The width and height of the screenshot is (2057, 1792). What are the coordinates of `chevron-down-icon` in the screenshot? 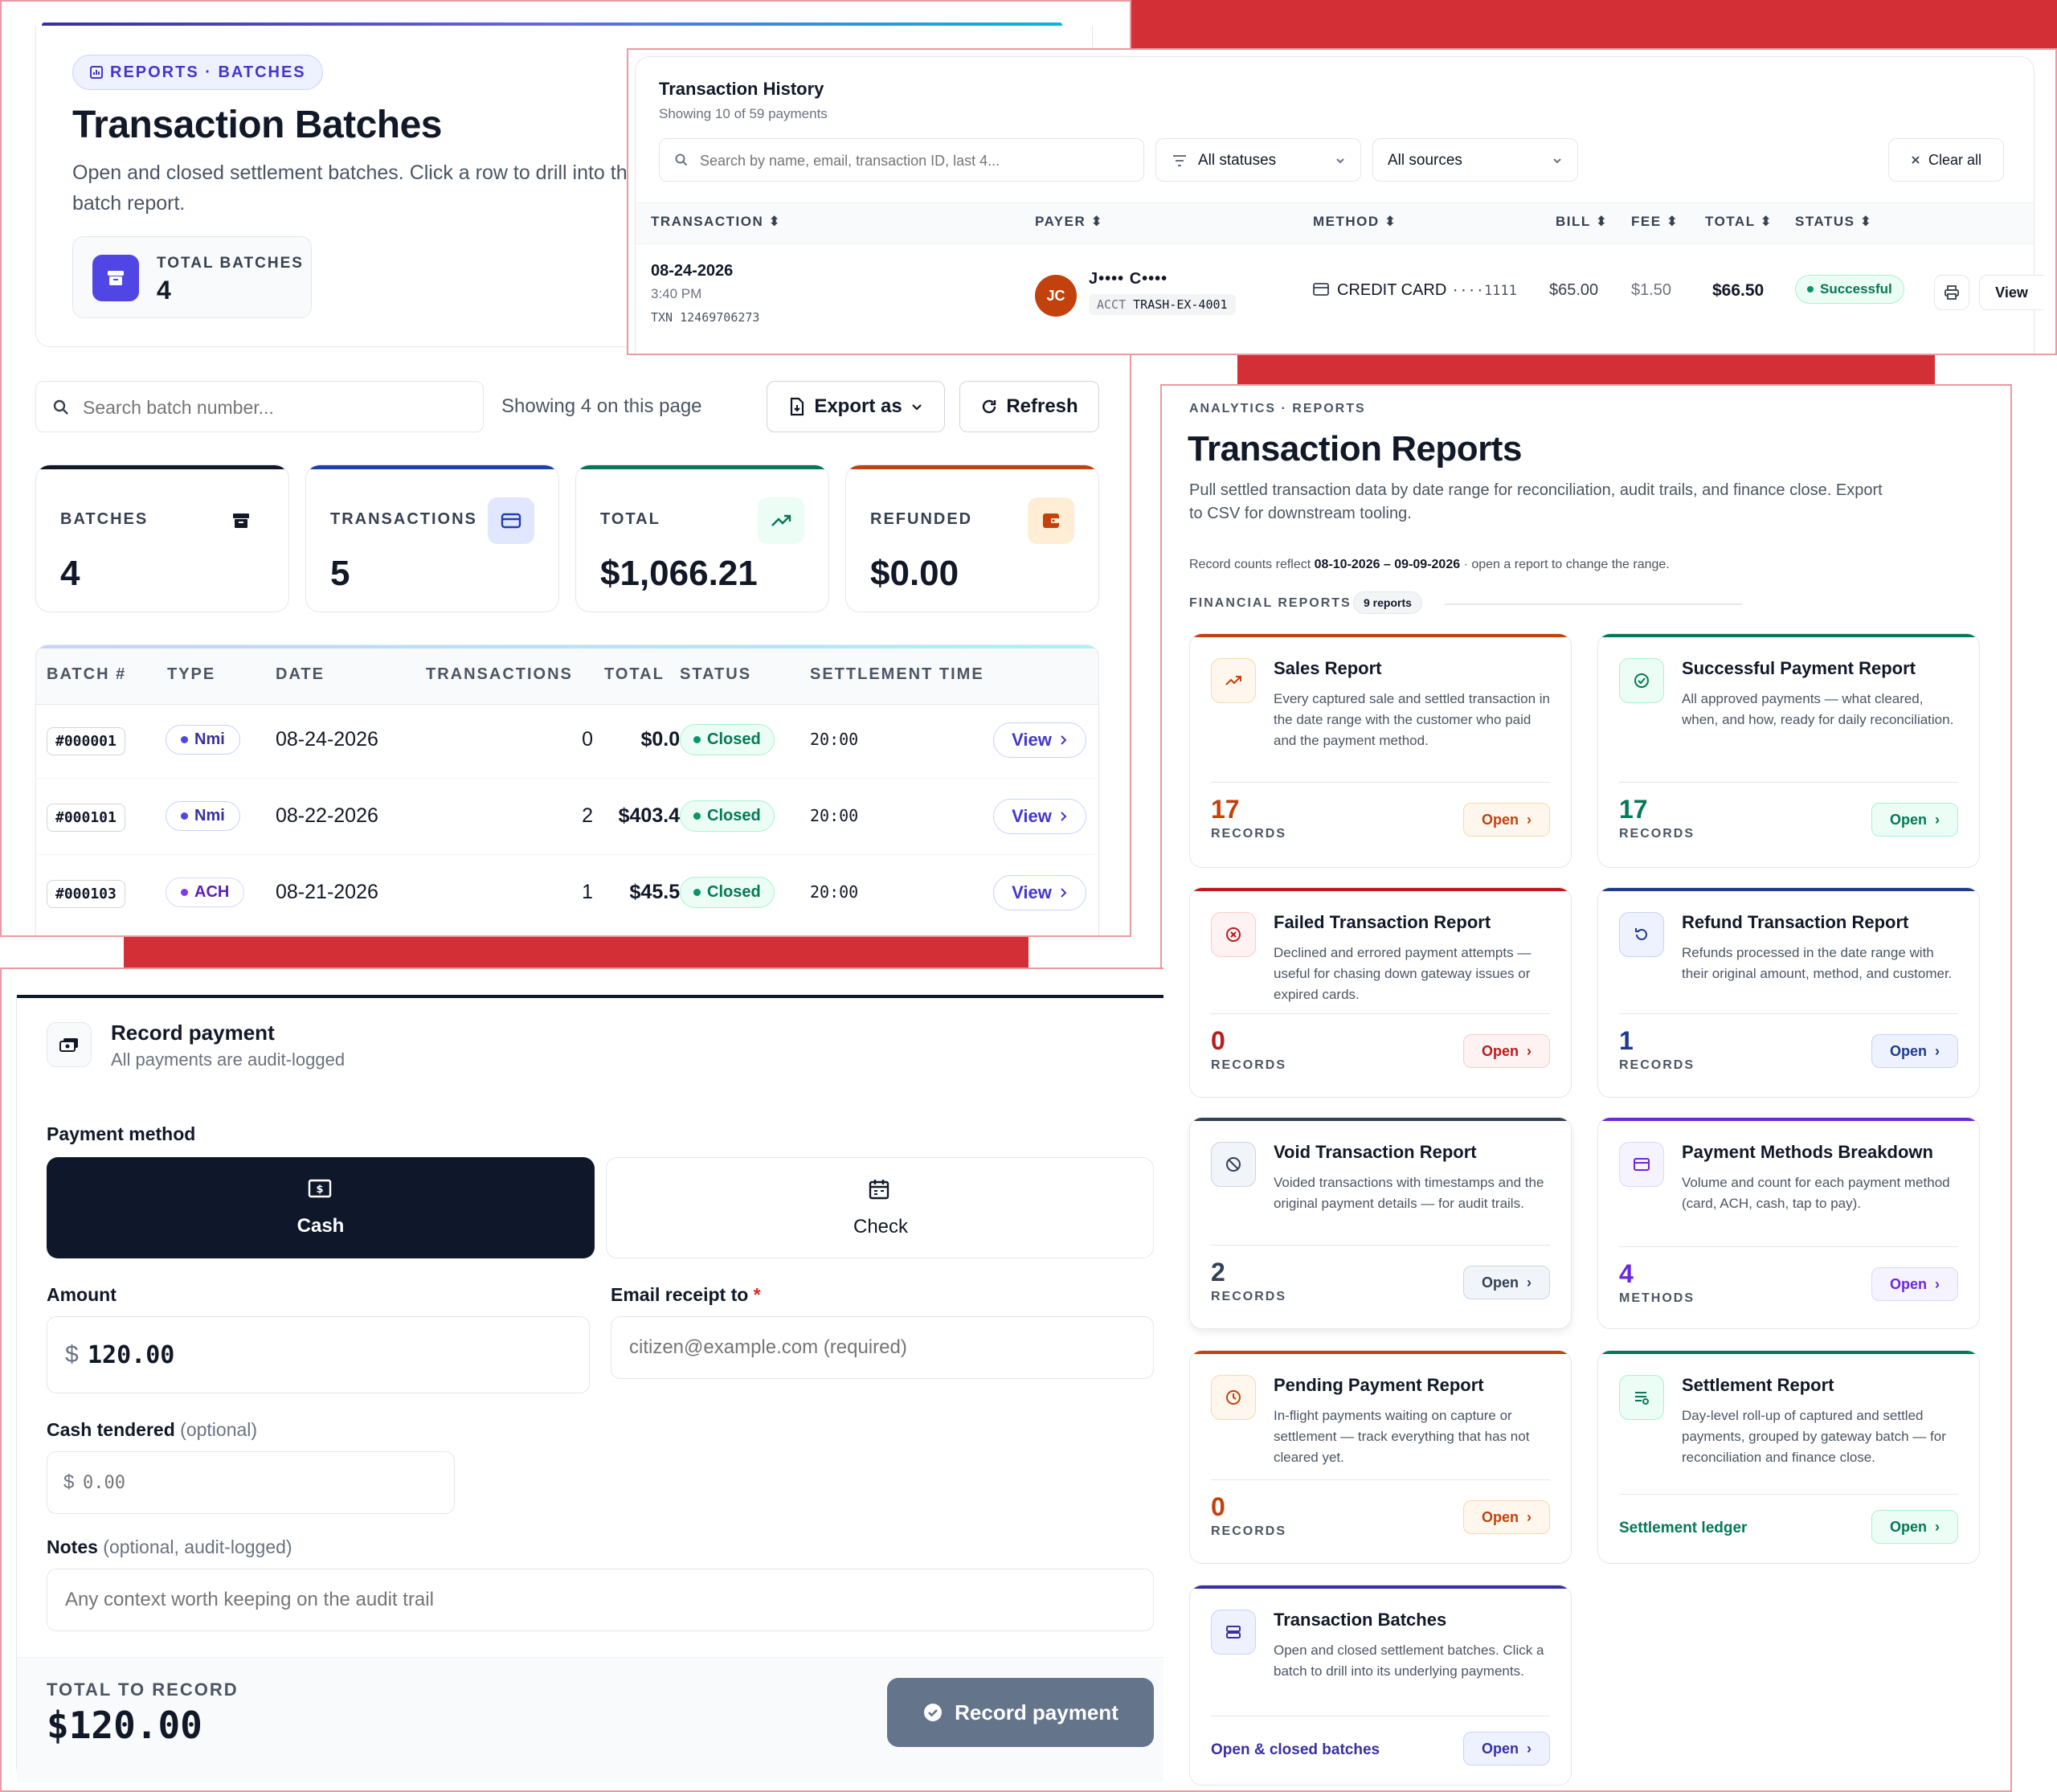 It's located at (916, 406).